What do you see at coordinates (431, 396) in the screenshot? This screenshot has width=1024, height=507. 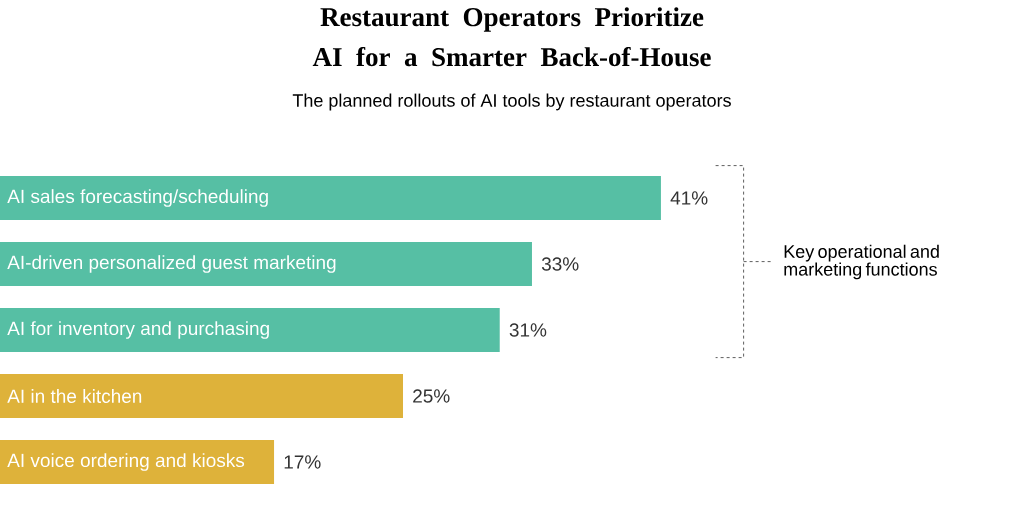 I see `data-label: 25%` at bounding box center [431, 396].